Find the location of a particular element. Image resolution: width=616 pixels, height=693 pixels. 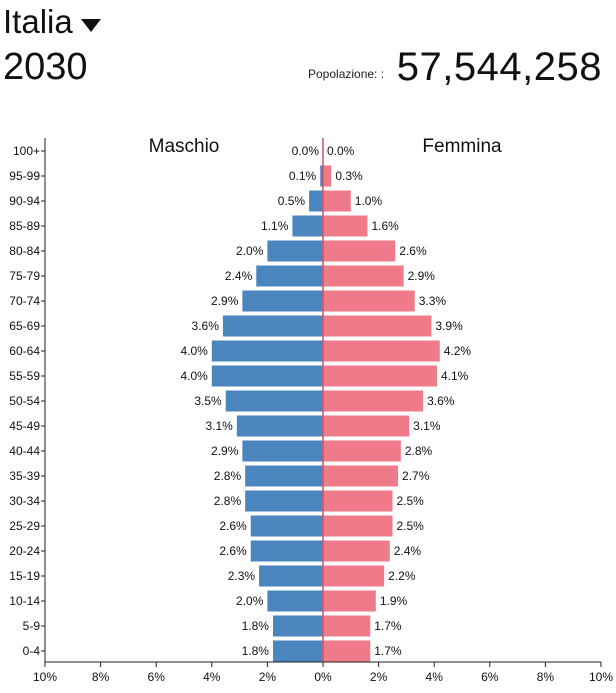

male-value-label: 0.0% is located at coordinates (306, 151).